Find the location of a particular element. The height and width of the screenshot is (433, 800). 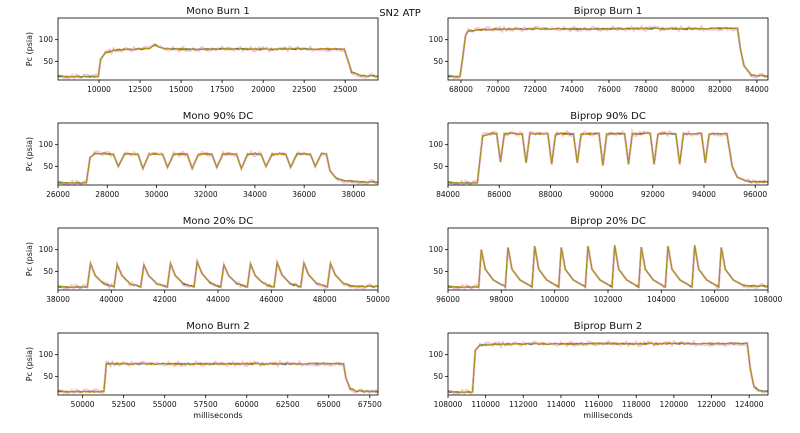

subplot-title: Biprop 20% DC is located at coordinates (608, 221).